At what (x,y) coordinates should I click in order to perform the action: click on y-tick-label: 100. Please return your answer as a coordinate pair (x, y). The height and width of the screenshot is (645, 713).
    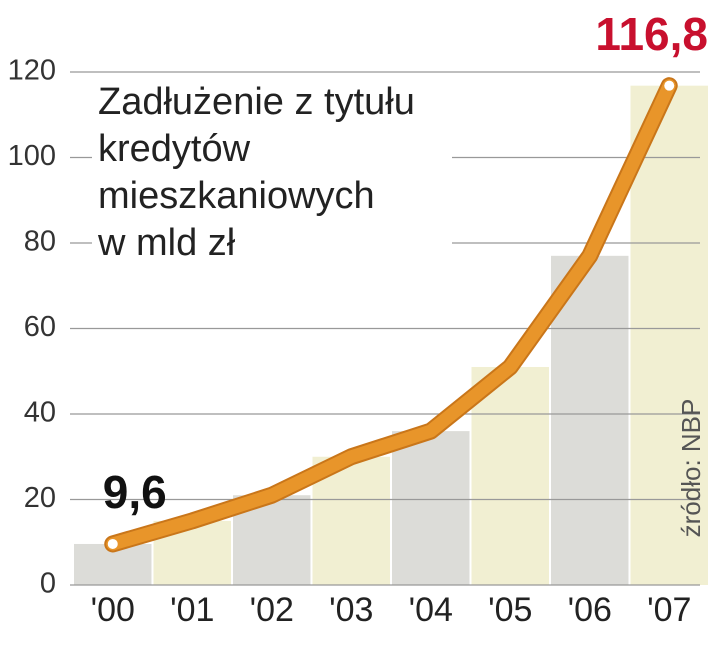
    Looking at the image, I should click on (32, 156).